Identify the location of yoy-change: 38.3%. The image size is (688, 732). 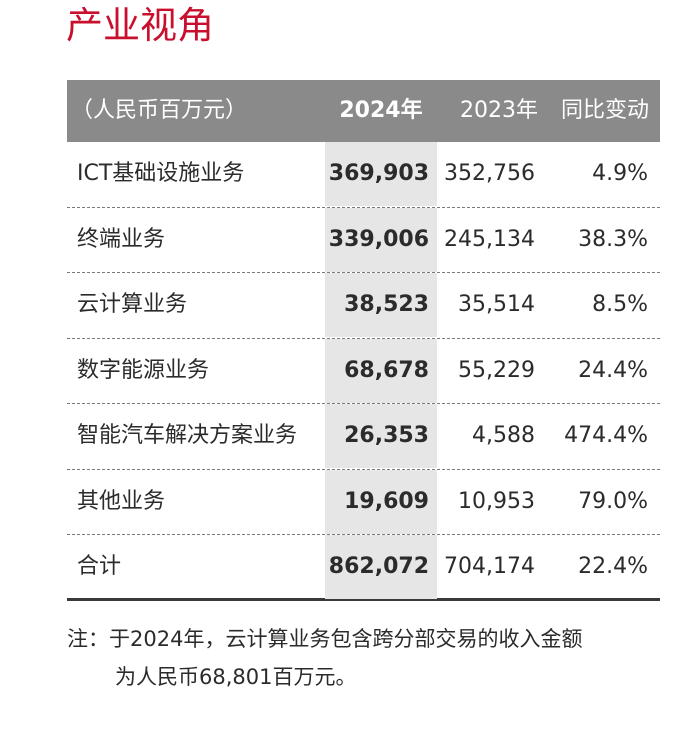
(613, 239).